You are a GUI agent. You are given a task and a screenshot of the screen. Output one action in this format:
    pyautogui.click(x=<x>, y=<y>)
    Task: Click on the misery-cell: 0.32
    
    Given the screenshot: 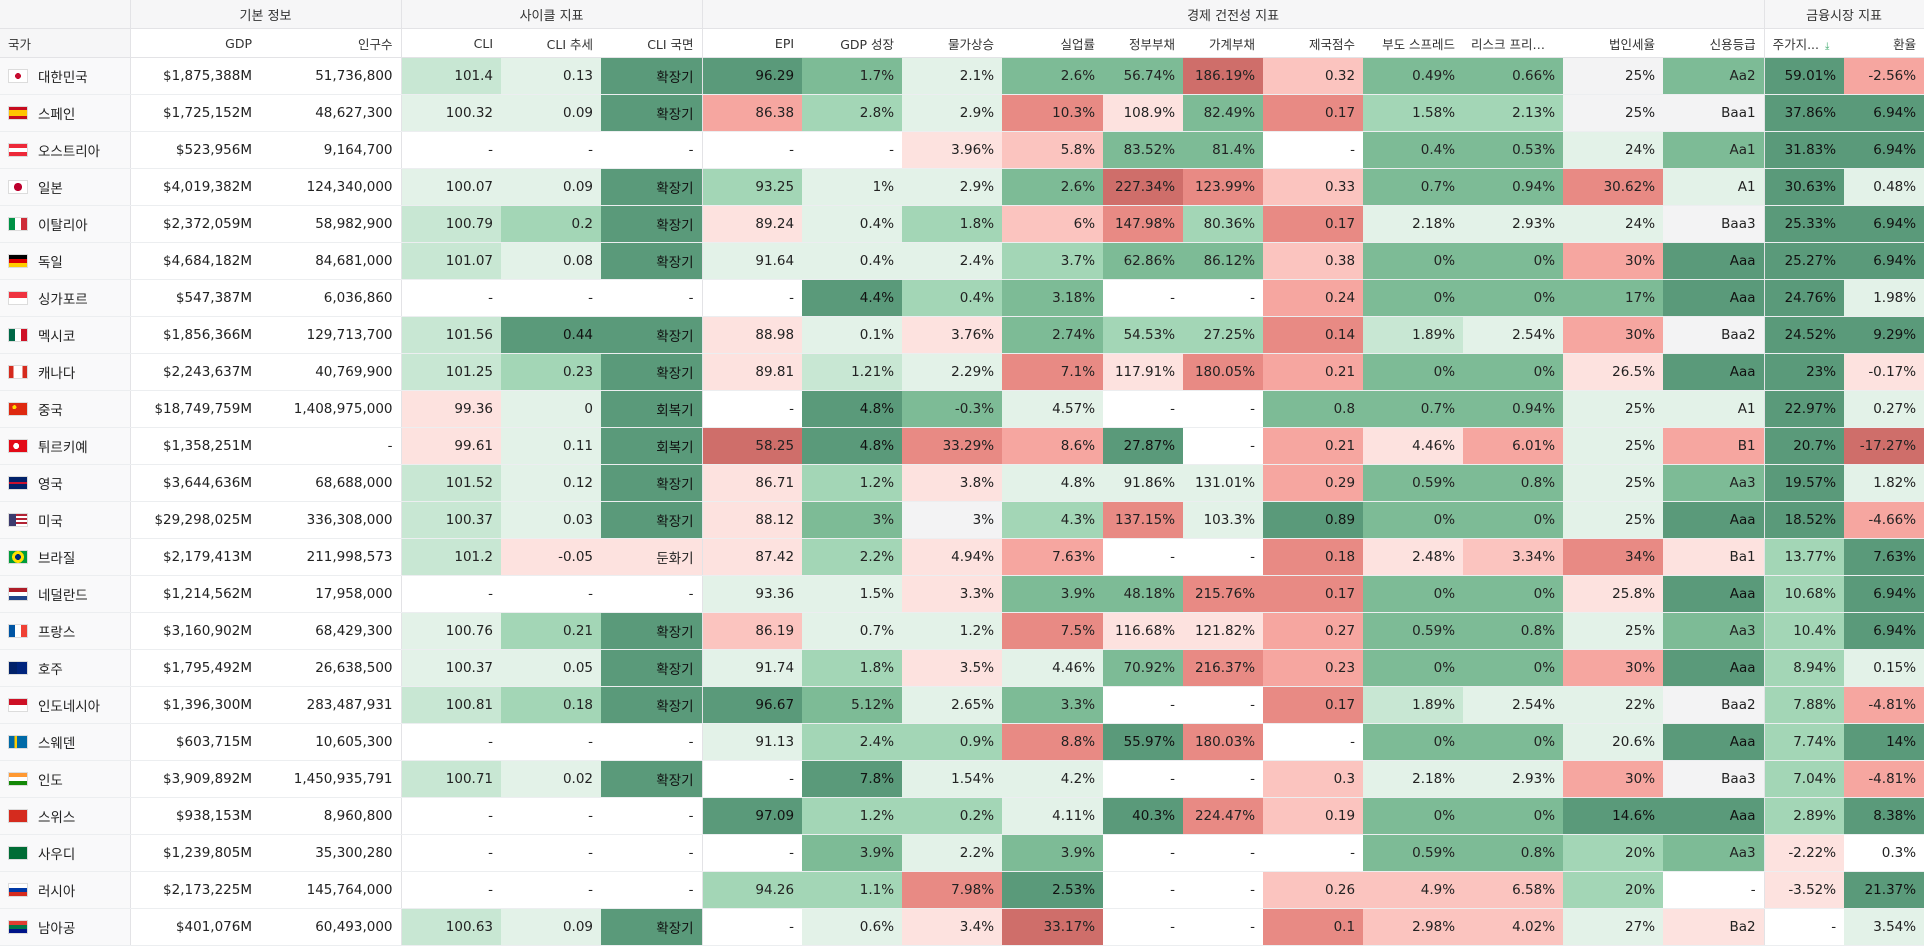 What is the action you would take?
    pyautogui.click(x=1313, y=76)
    